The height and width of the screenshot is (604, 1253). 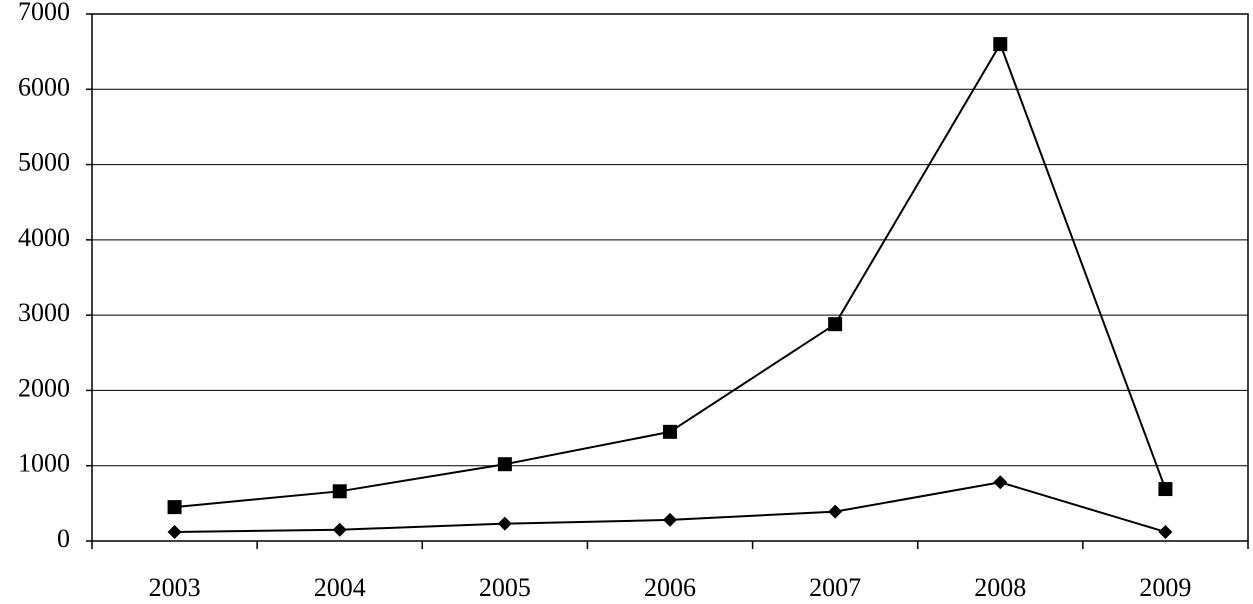 I want to click on y-tick-label: 4000, so click(x=44, y=237).